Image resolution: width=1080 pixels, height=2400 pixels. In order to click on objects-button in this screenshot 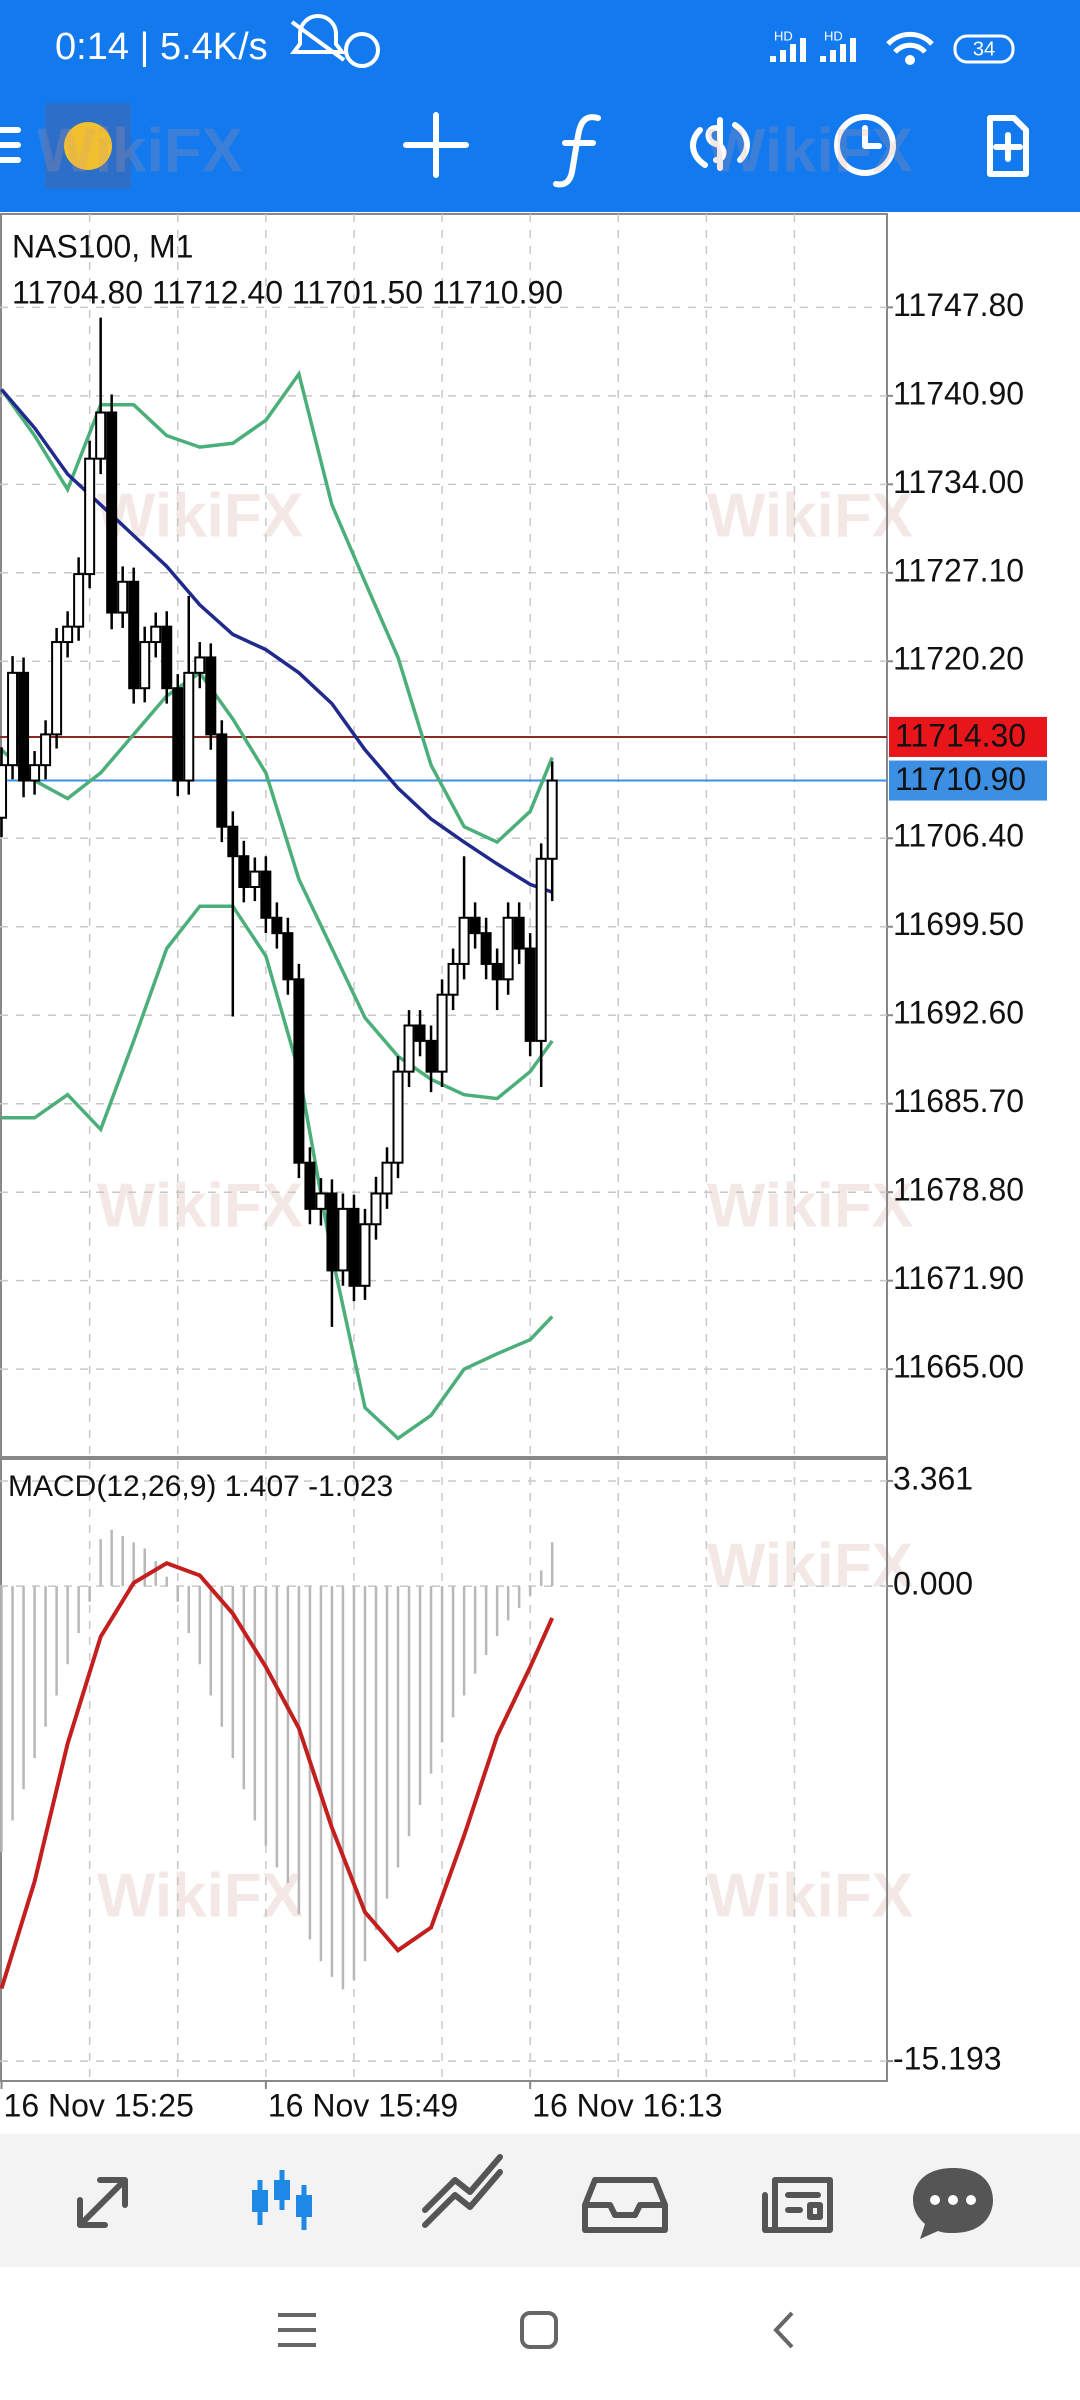, I will do `click(1008, 146)`.